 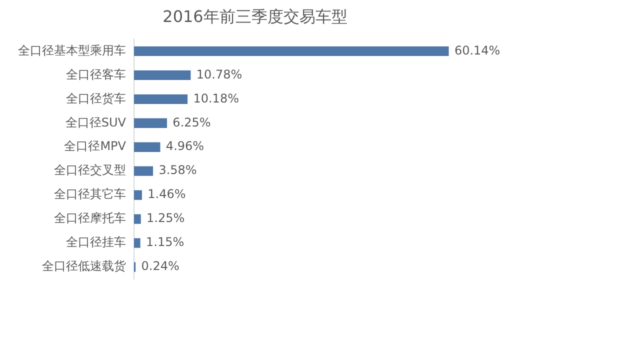 I want to click on y-tick-label: 全口径摩托车, so click(x=90, y=218).